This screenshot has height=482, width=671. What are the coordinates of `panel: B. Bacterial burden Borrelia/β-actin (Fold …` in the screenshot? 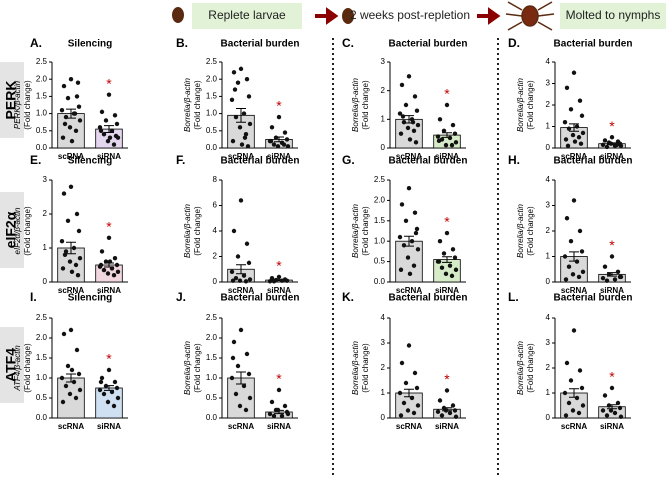 It's located at (237, 98).